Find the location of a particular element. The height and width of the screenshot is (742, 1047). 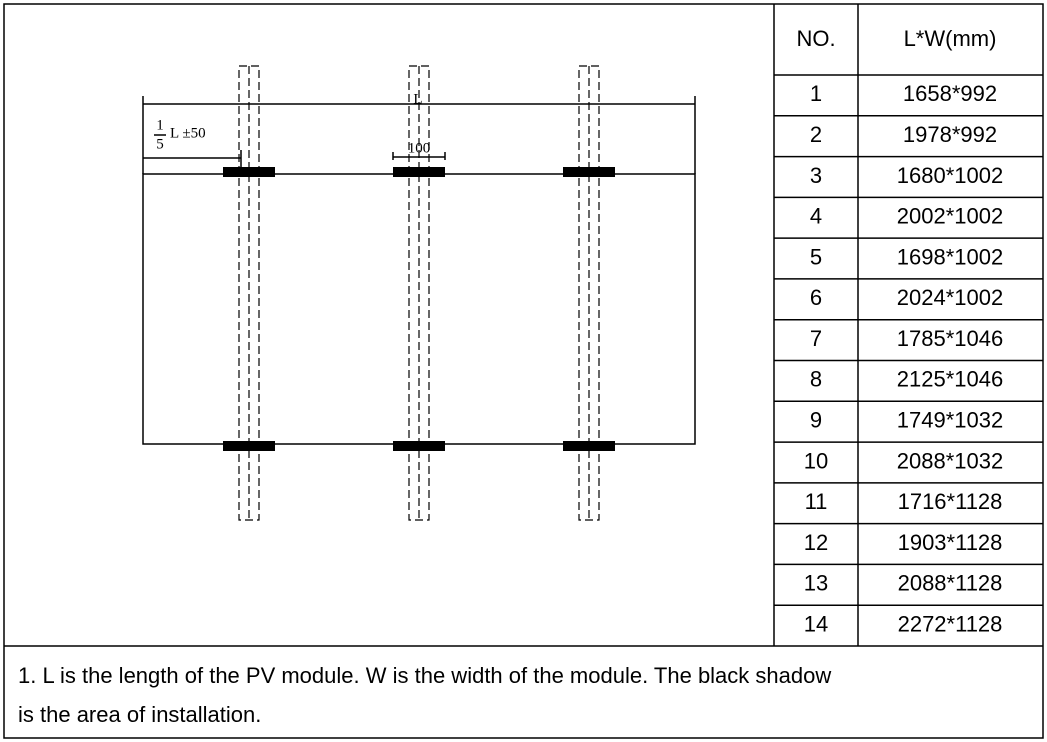

table-cell: 1903*1128 is located at coordinates (950, 542).